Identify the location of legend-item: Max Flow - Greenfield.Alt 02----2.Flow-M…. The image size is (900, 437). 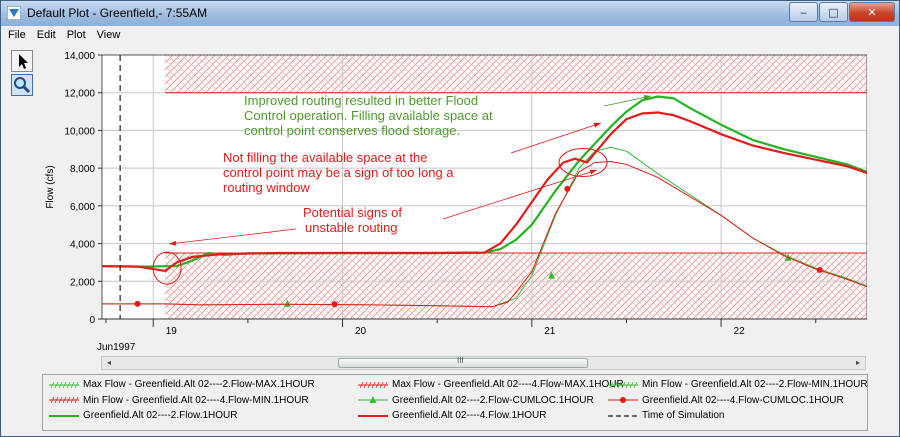
(182, 384).